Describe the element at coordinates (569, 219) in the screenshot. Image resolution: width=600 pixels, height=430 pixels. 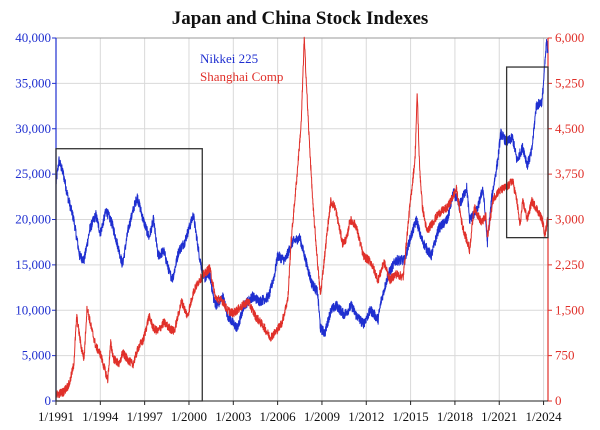
I see `y-right-tick-label: 3,000` at that location.